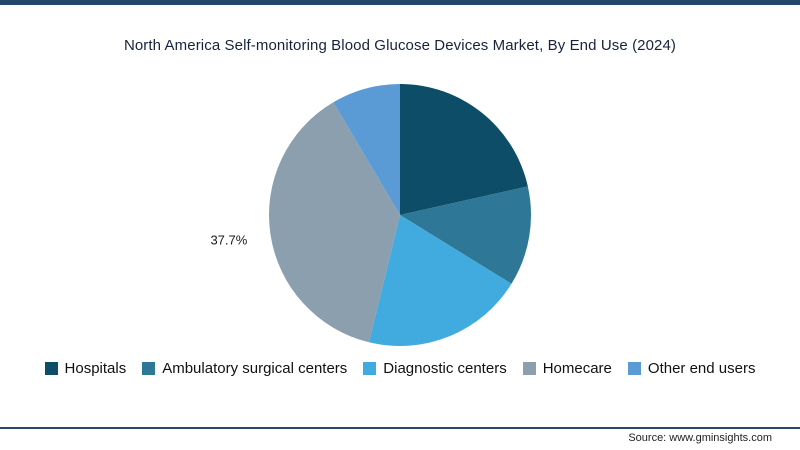 This screenshot has width=800, height=450. What do you see at coordinates (334, 222) in the screenshot?
I see `pie-slice-homecare` at bounding box center [334, 222].